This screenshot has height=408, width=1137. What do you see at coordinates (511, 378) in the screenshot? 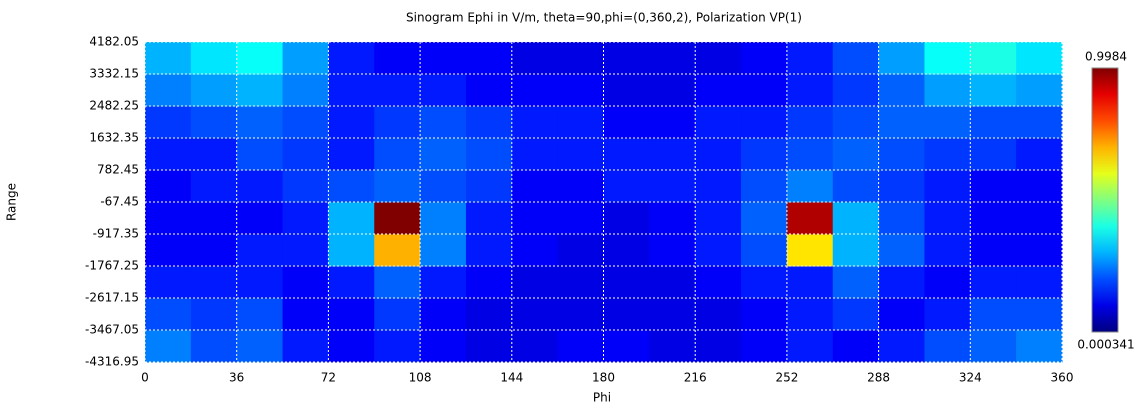
I see `x-tick-label: 144` at bounding box center [511, 378].